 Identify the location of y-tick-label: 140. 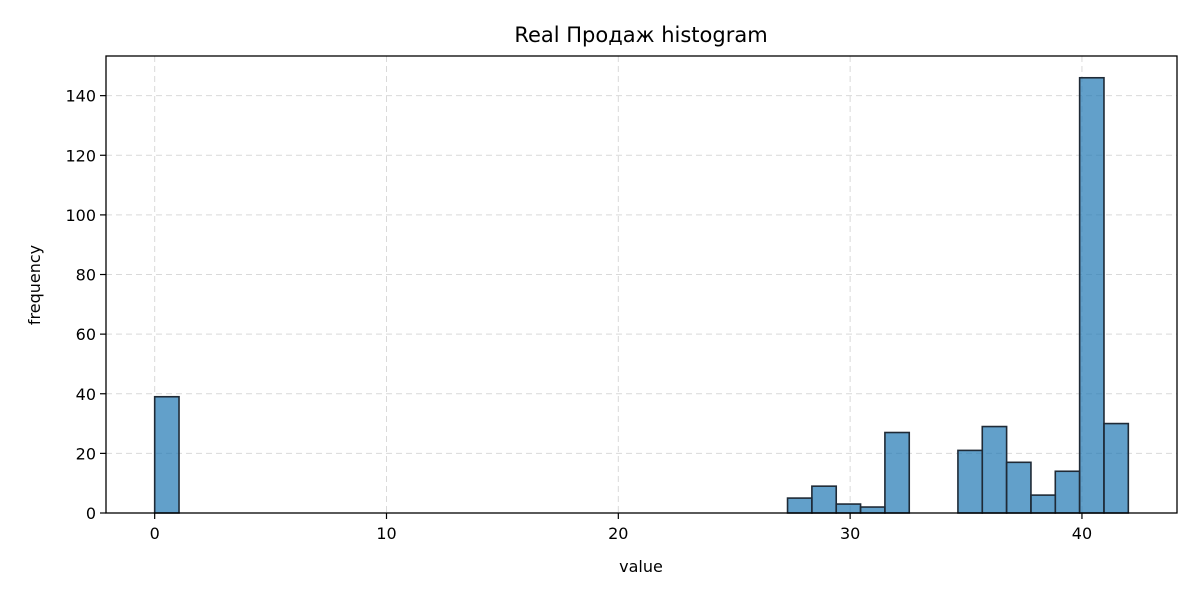
(80, 96).